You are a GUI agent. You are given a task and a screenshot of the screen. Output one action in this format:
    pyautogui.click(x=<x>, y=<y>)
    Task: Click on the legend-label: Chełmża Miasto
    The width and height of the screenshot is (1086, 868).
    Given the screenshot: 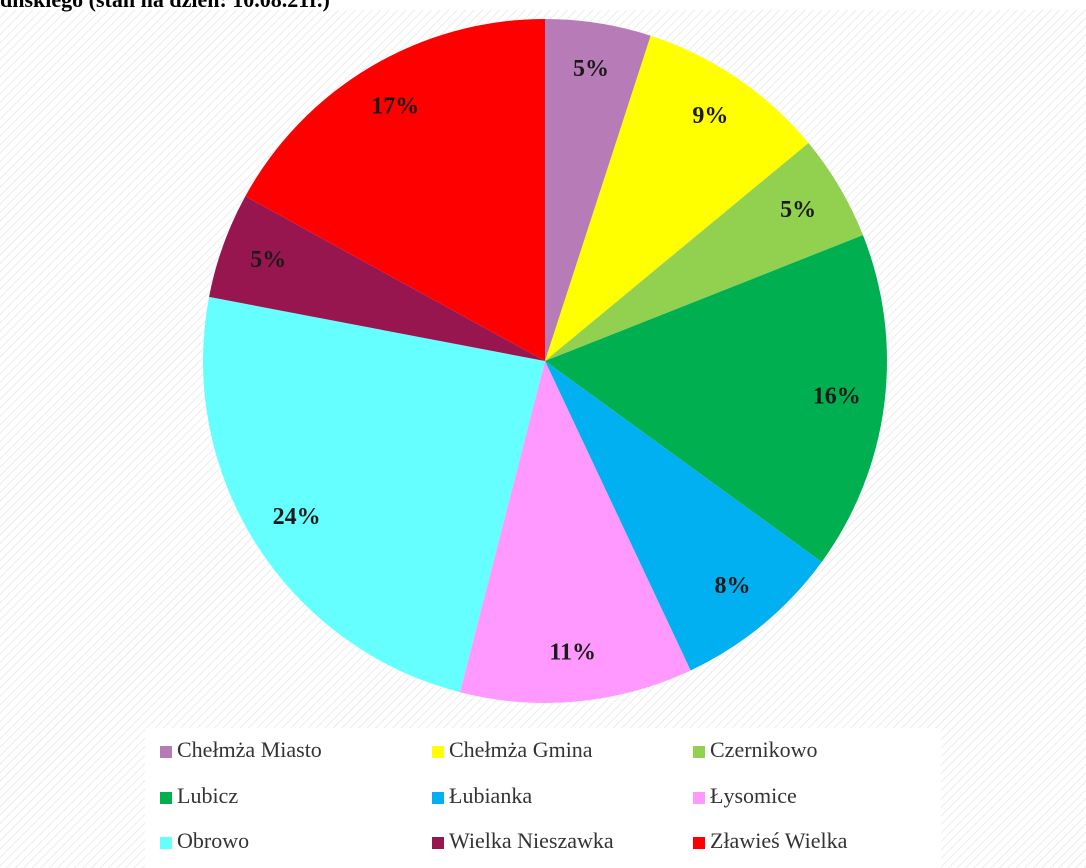 What is the action you would take?
    pyautogui.click(x=249, y=749)
    